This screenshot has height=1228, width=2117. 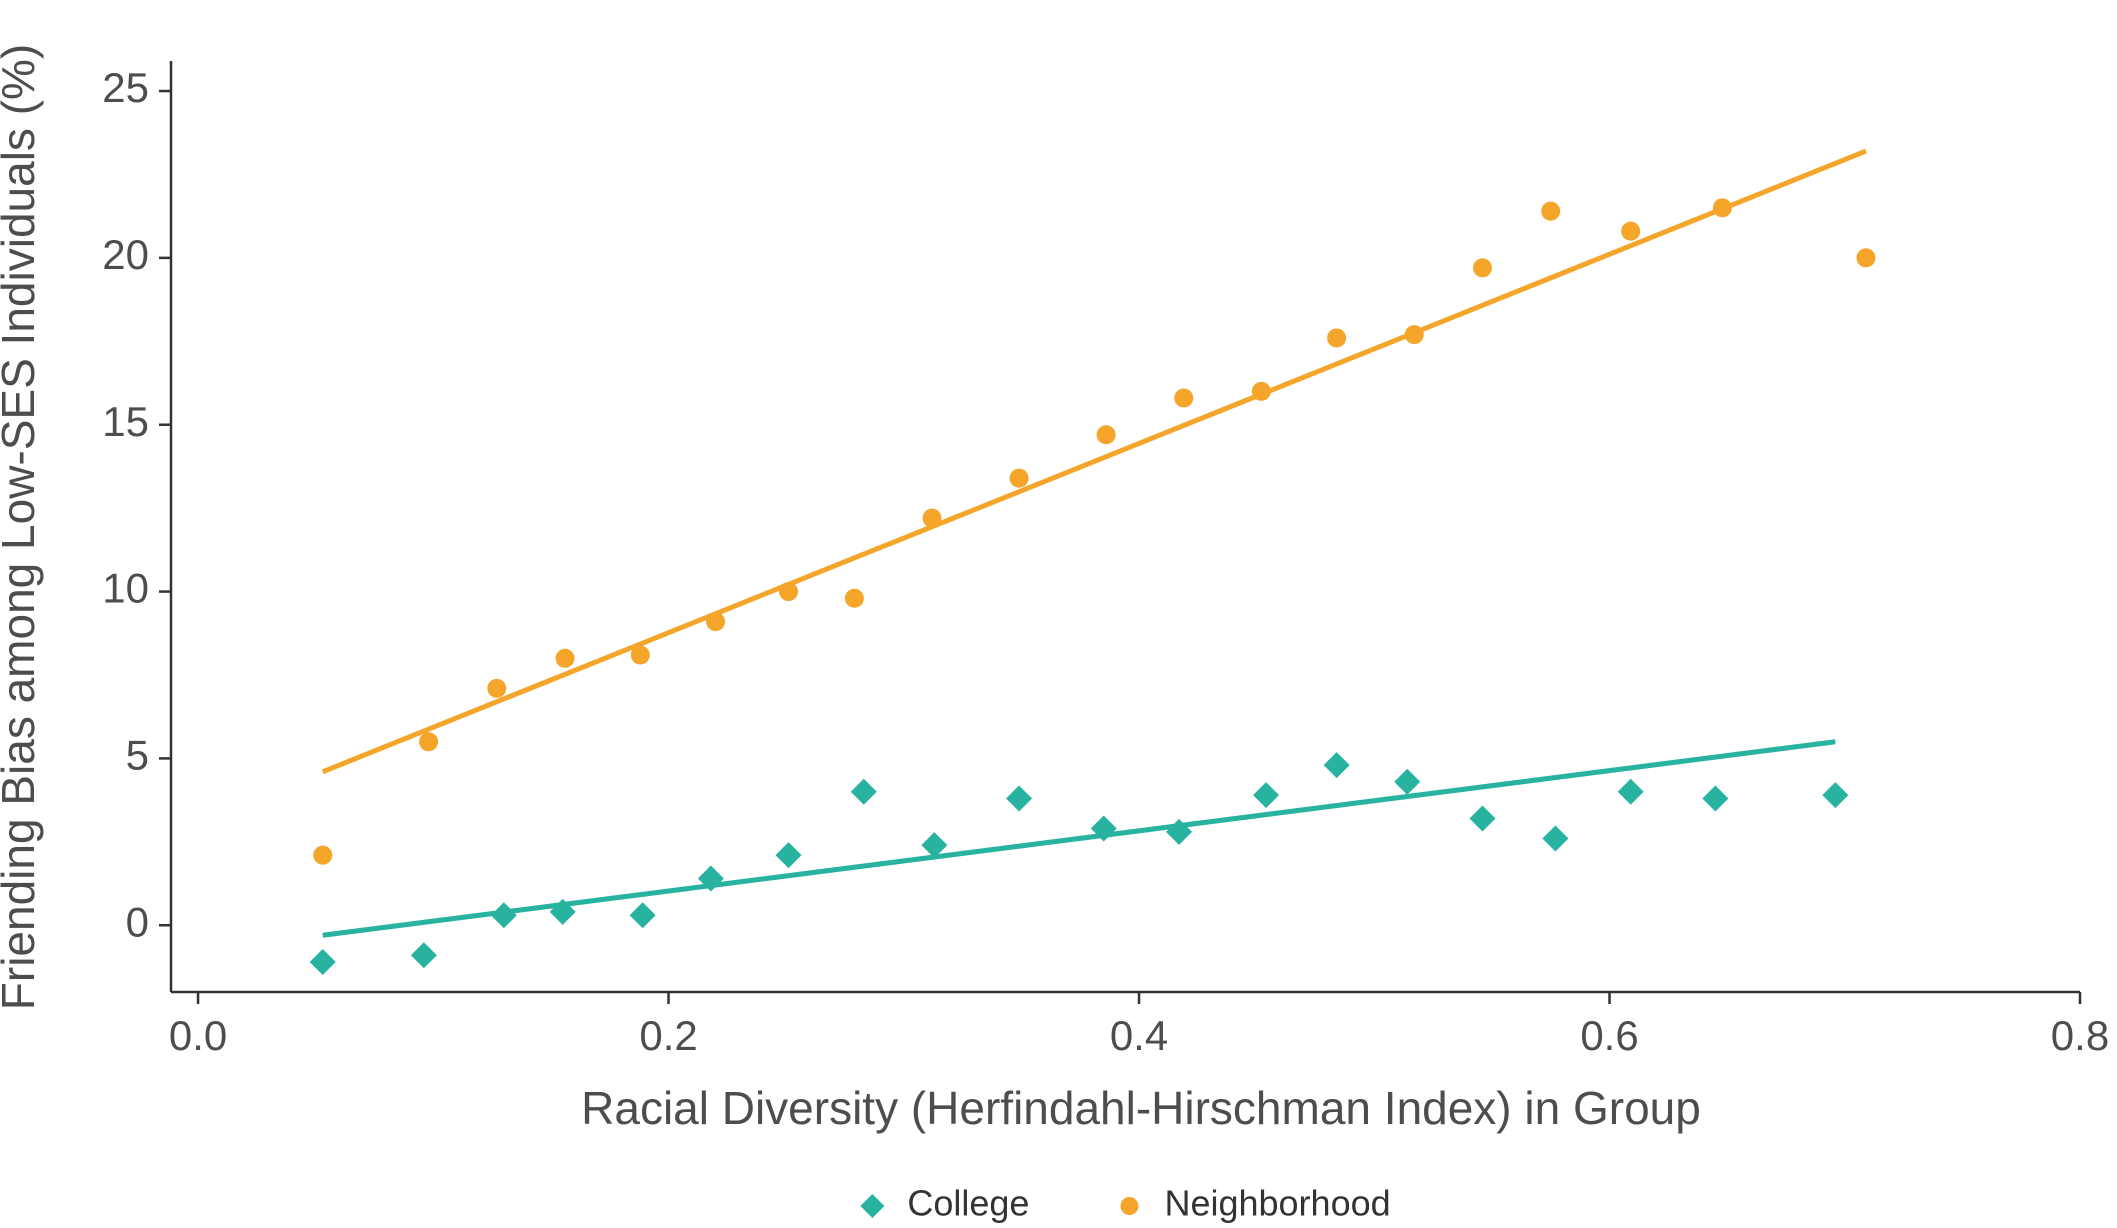 What do you see at coordinates (968, 1203) in the screenshot?
I see `legend-label: College` at bounding box center [968, 1203].